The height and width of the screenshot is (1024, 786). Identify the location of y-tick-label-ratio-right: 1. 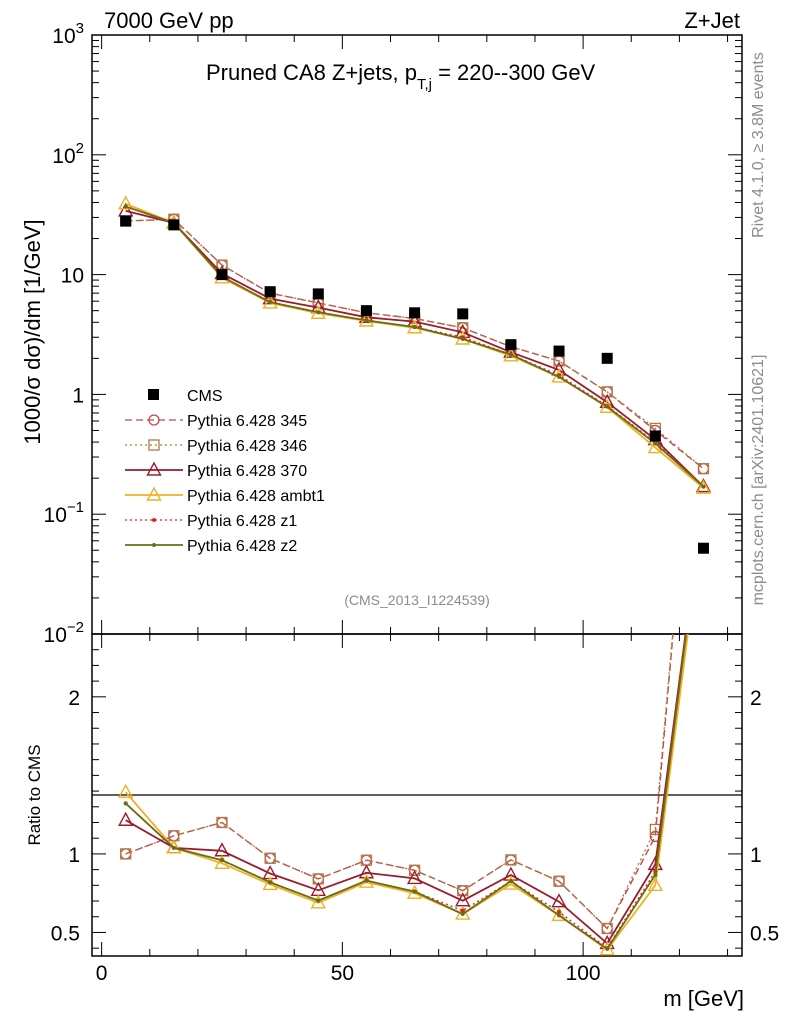
(756, 855).